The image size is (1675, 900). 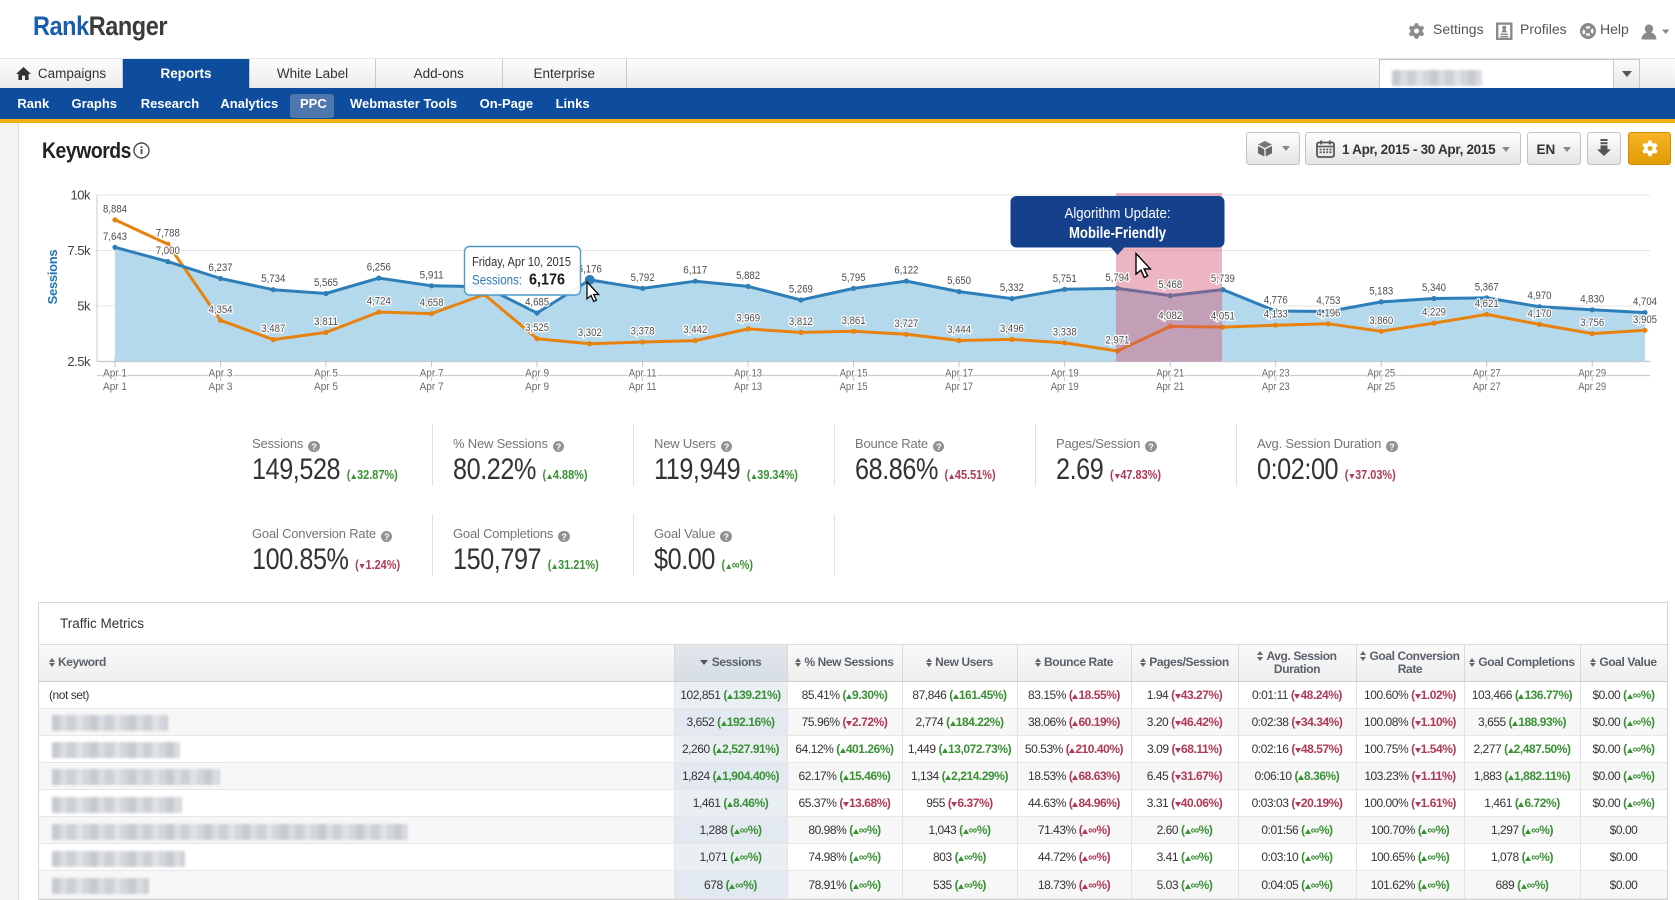 What do you see at coordinates (79, 361) in the screenshot?
I see `svg-text: 2.5k` at bounding box center [79, 361].